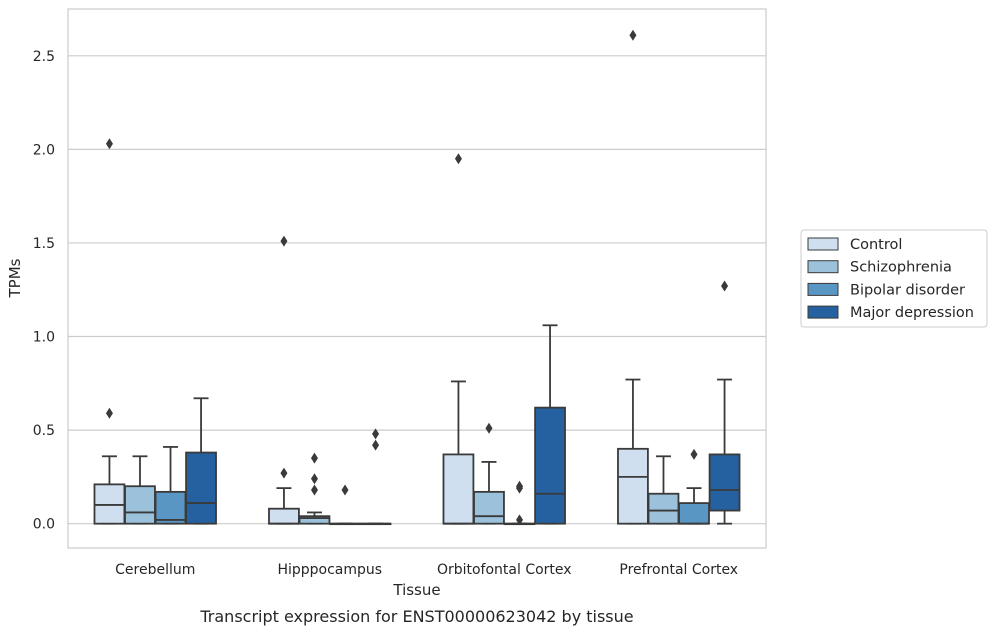 Image resolution: width=997 pixels, height=634 pixels. I want to click on legend-label: Major depression, so click(912, 313).